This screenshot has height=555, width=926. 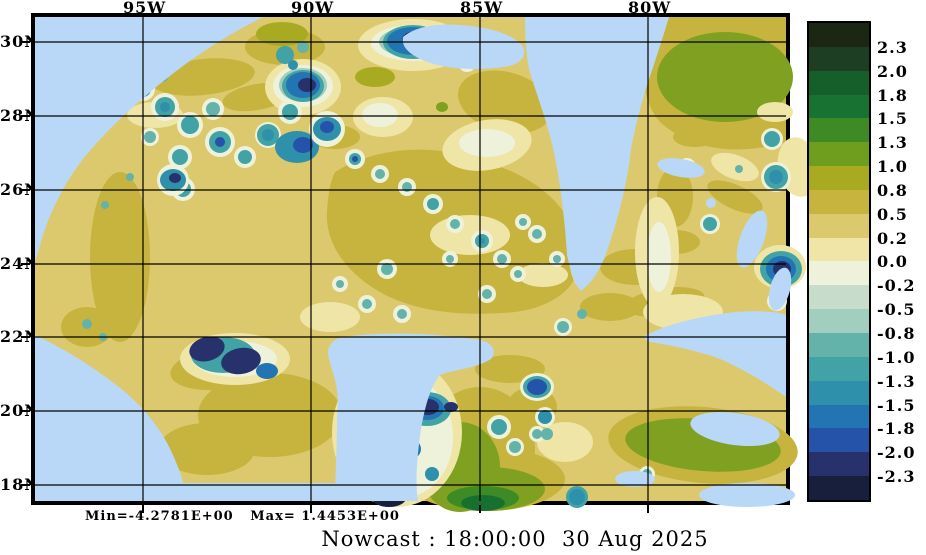 I want to click on lon-tick-label: 95W, so click(x=145, y=8).